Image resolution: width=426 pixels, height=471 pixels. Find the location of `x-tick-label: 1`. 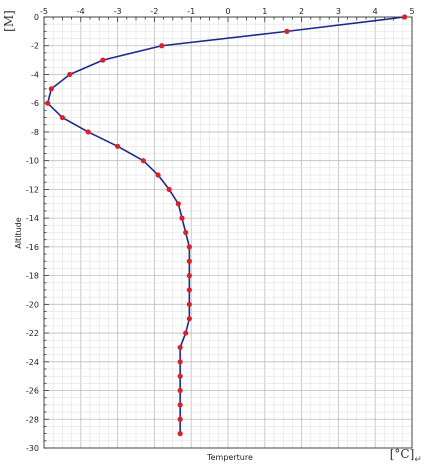

x-tick-label: 1 is located at coordinates (264, 11).